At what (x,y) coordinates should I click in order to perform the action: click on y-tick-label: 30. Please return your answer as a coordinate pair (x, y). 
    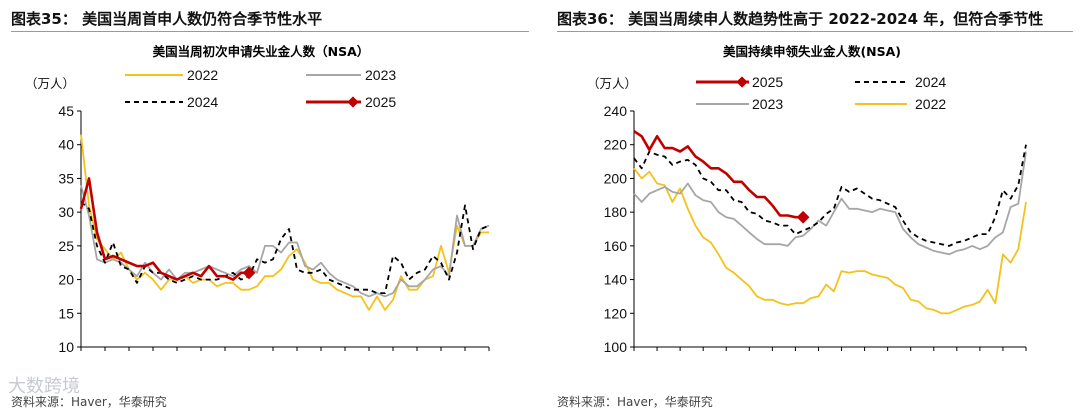
    Looking at the image, I should click on (66, 212).